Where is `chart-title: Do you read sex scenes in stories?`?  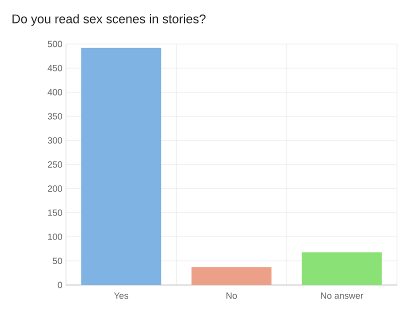
chart-title: Do you read sex scenes in stories? is located at coordinates (109, 20).